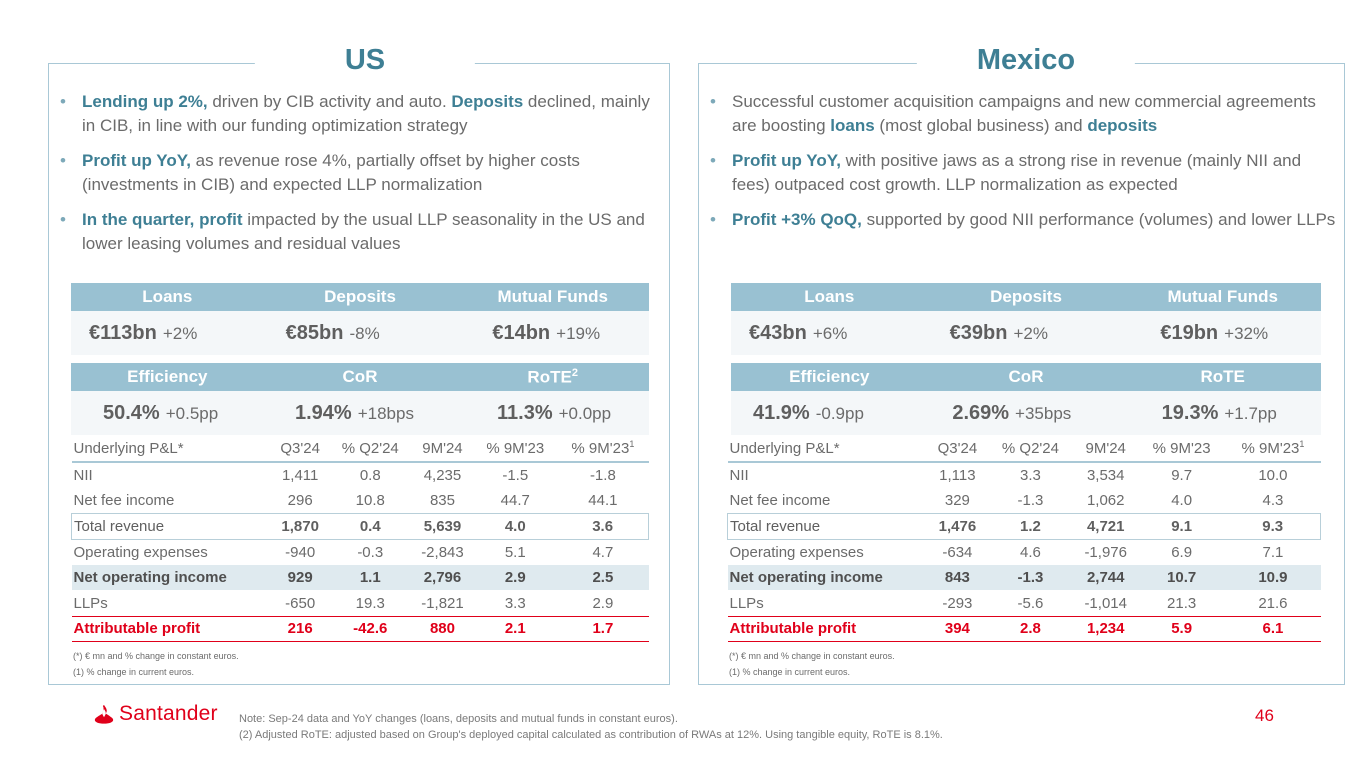 Image resolution: width=1365 pixels, height=768 pixels. I want to click on row-label: Net fee income, so click(780, 500).